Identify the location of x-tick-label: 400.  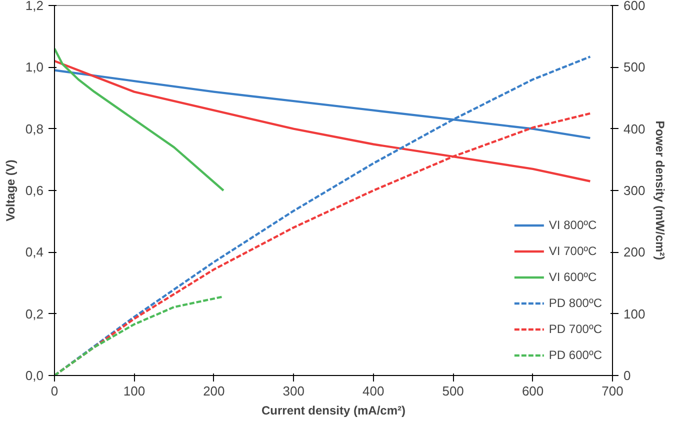
(373, 391).